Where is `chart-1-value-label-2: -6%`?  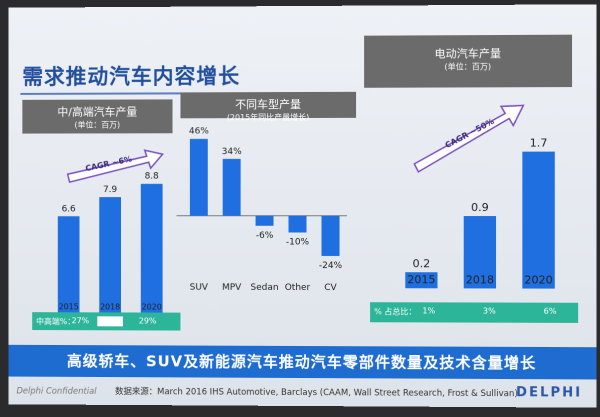
chart-1-value-label-2: -6% is located at coordinates (265, 236).